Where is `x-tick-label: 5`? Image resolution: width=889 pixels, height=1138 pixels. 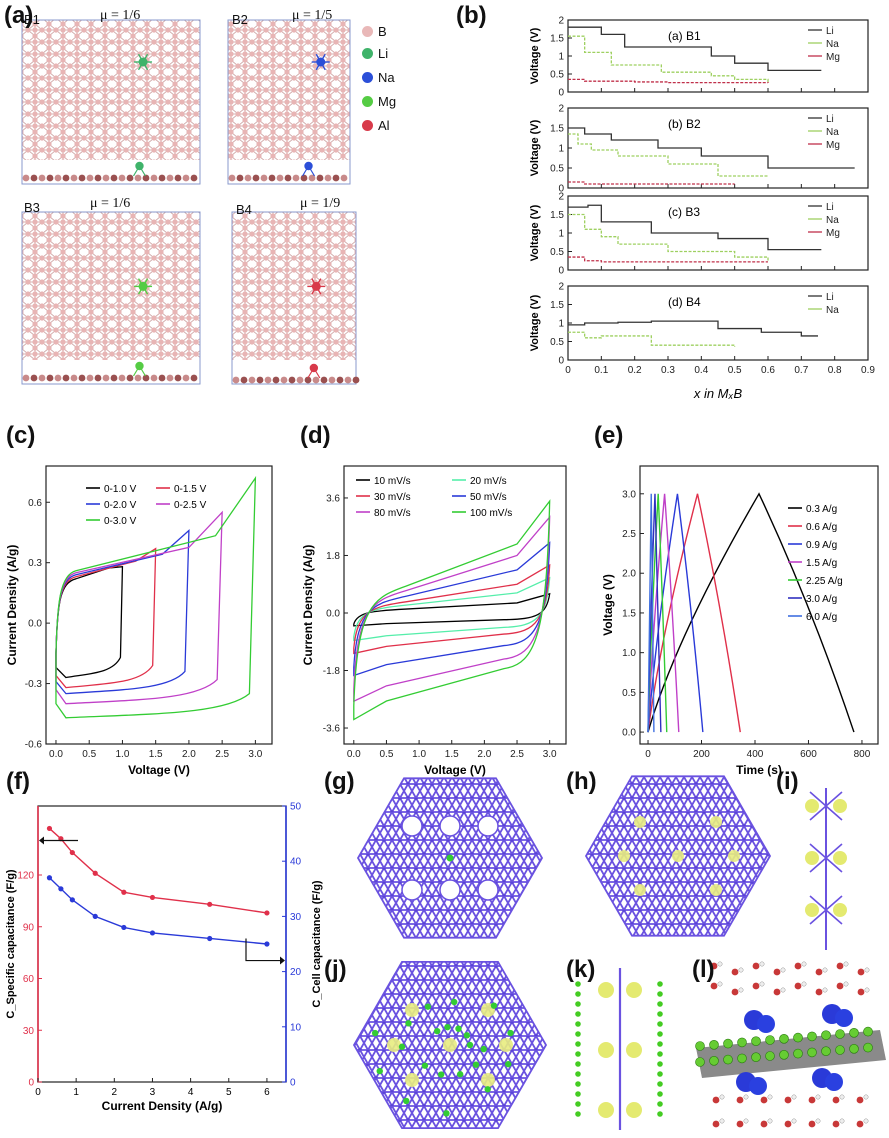
x-tick-label: 5 is located at coordinates (229, 1092).